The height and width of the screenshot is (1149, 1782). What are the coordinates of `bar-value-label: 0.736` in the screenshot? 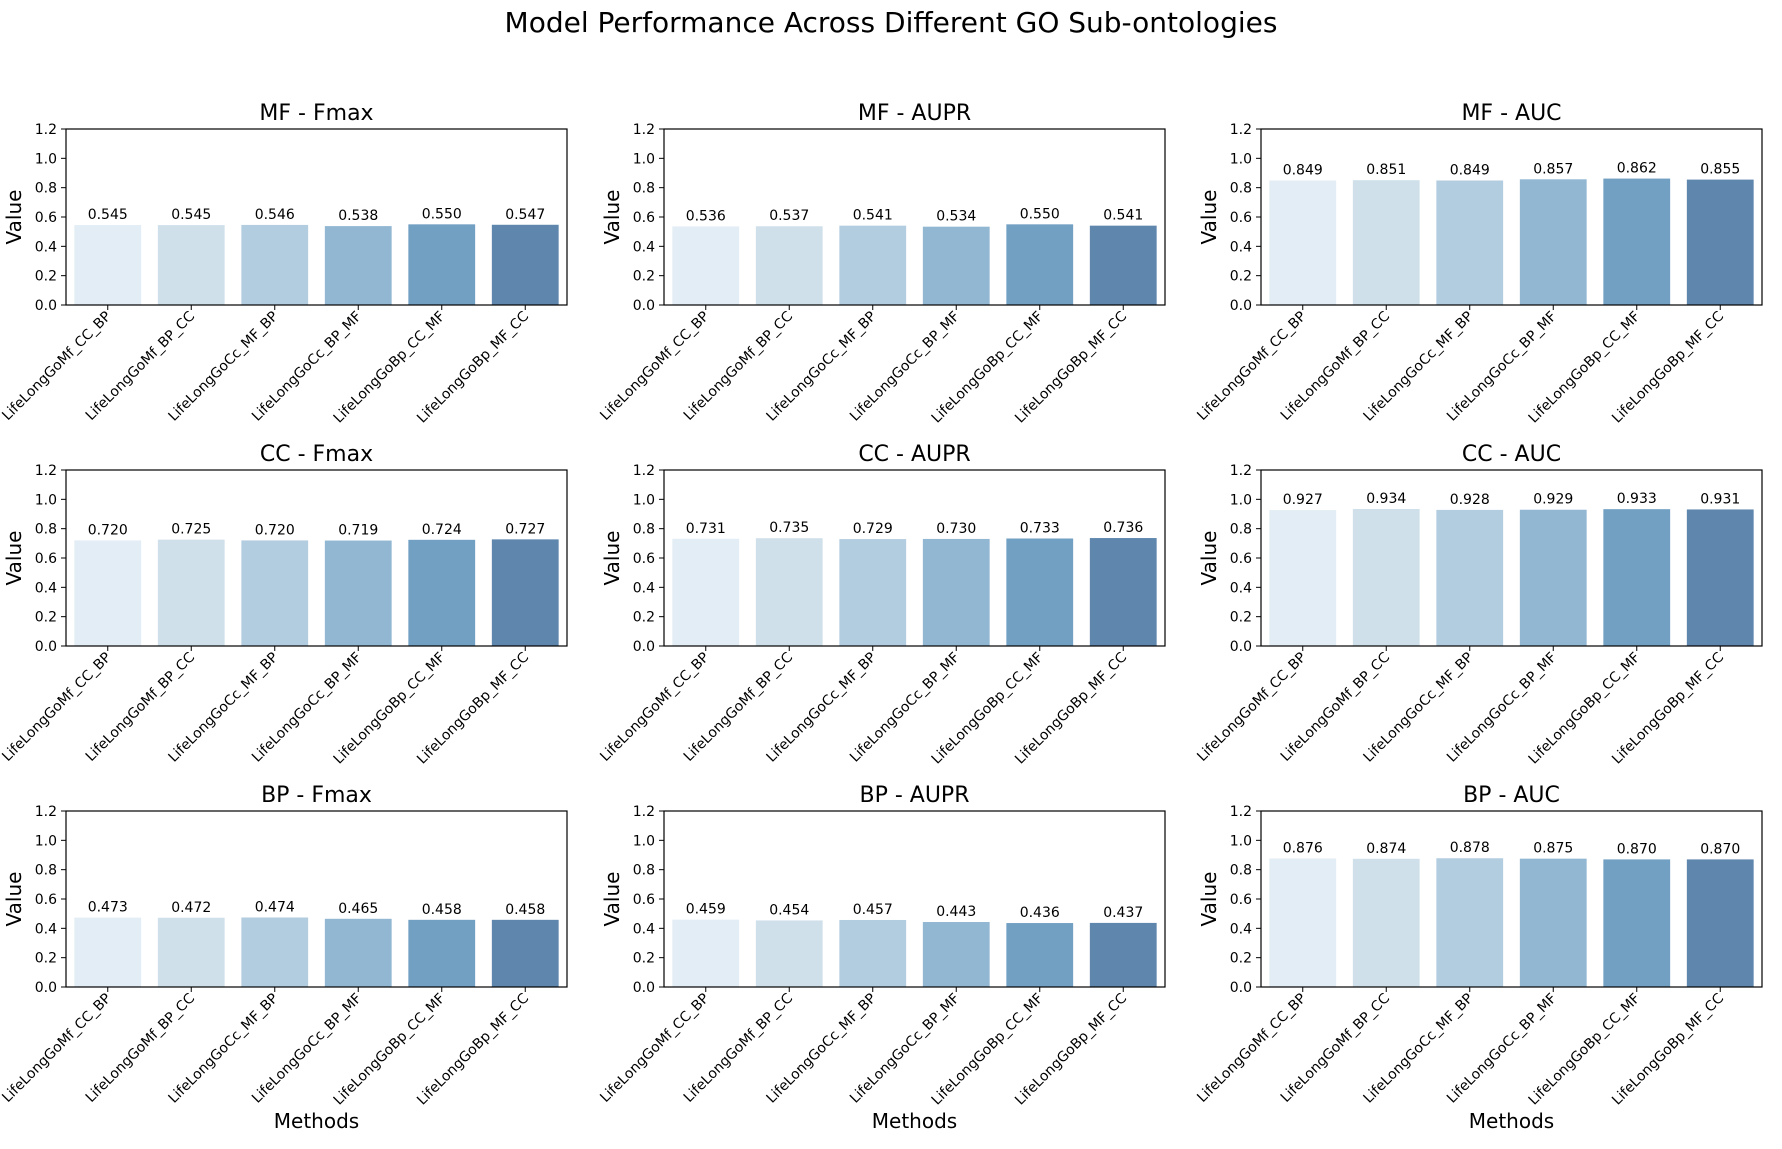 It's located at (1123, 528).